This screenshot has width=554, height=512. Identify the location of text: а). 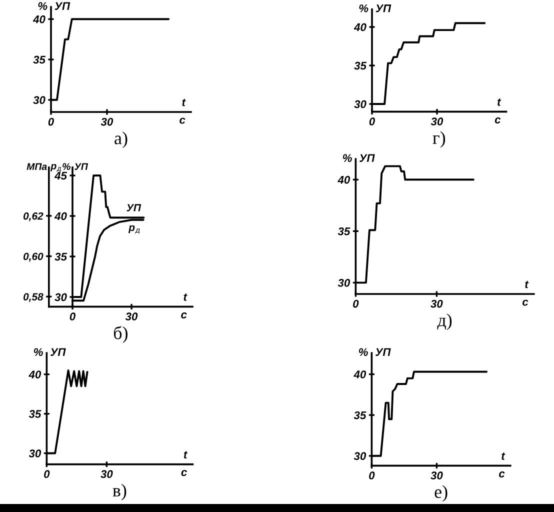
(121, 140).